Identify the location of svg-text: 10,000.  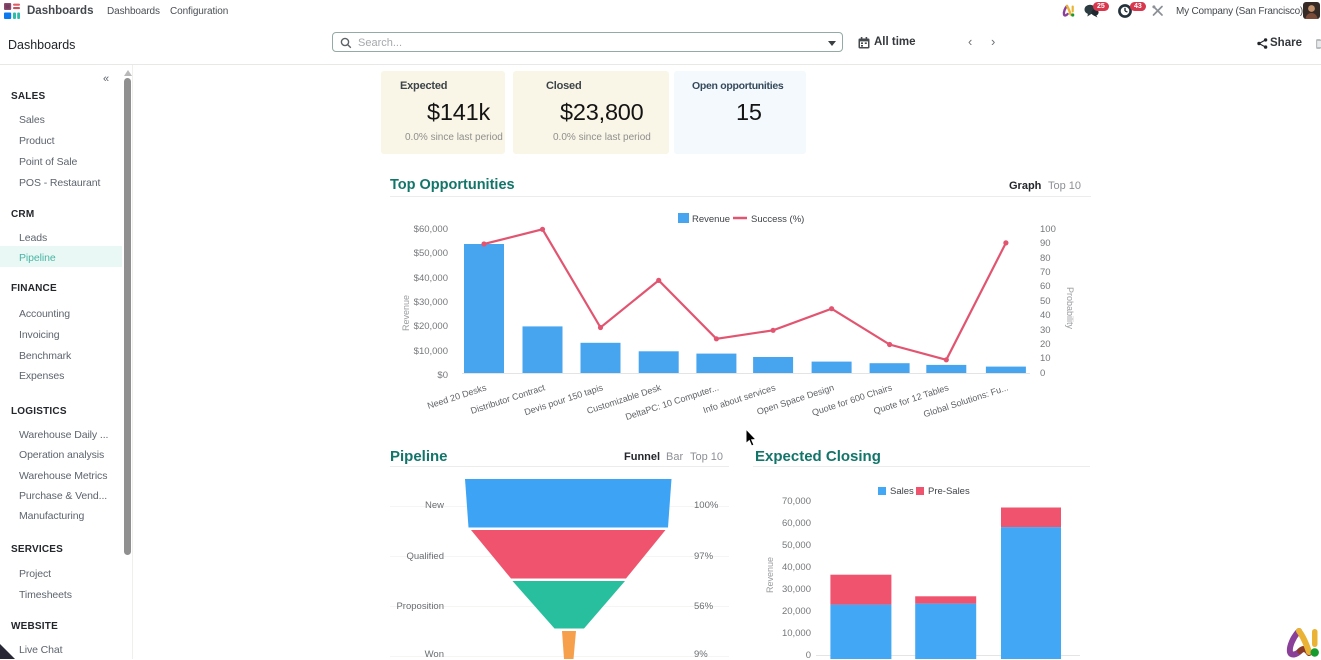
(796, 633).